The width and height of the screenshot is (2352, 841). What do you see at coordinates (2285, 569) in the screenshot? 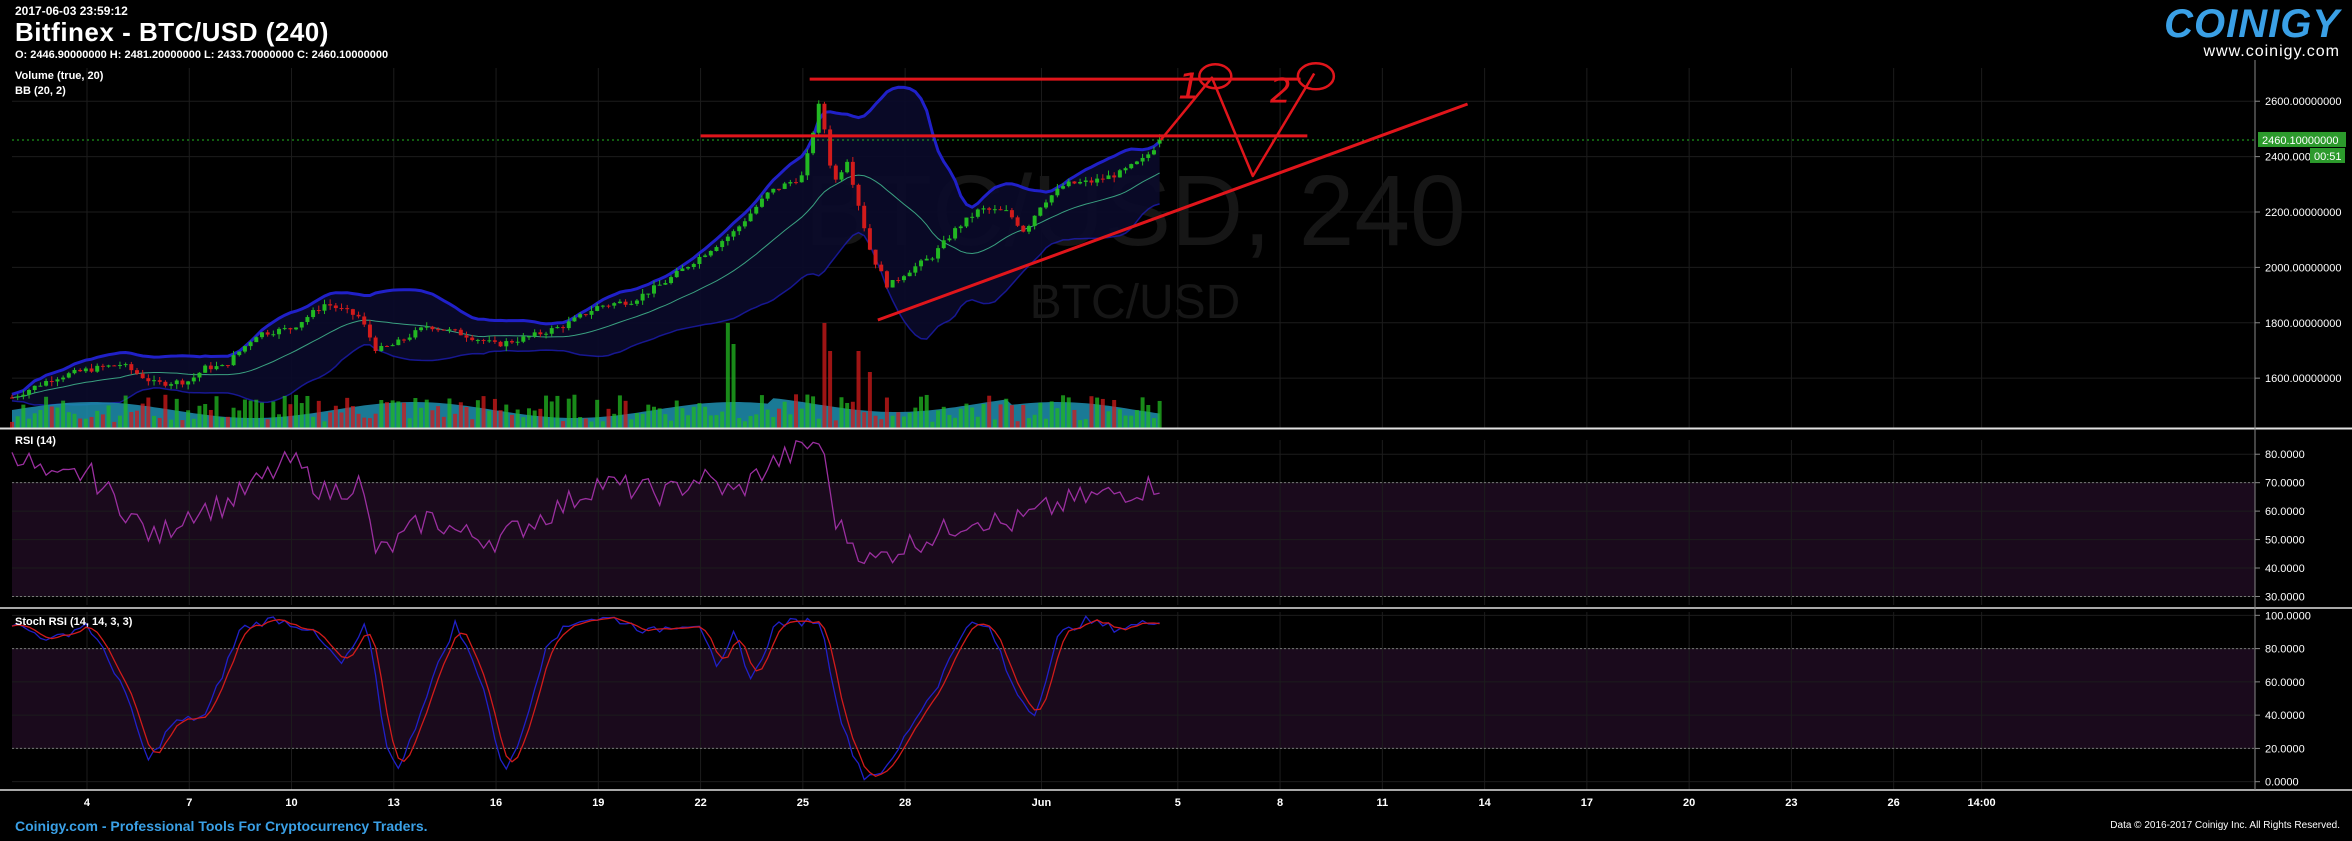
I see `rsi-y-tick-label: 40.0000` at bounding box center [2285, 569].